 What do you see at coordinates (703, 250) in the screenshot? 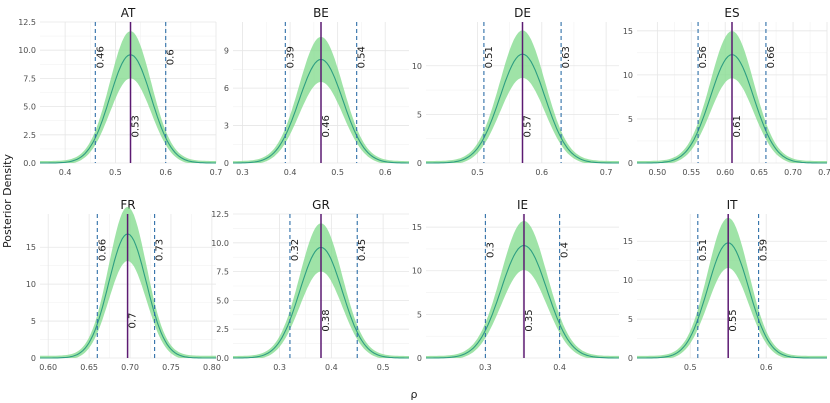
I see `lower-bound-label: 0.51` at bounding box center [703, 250].